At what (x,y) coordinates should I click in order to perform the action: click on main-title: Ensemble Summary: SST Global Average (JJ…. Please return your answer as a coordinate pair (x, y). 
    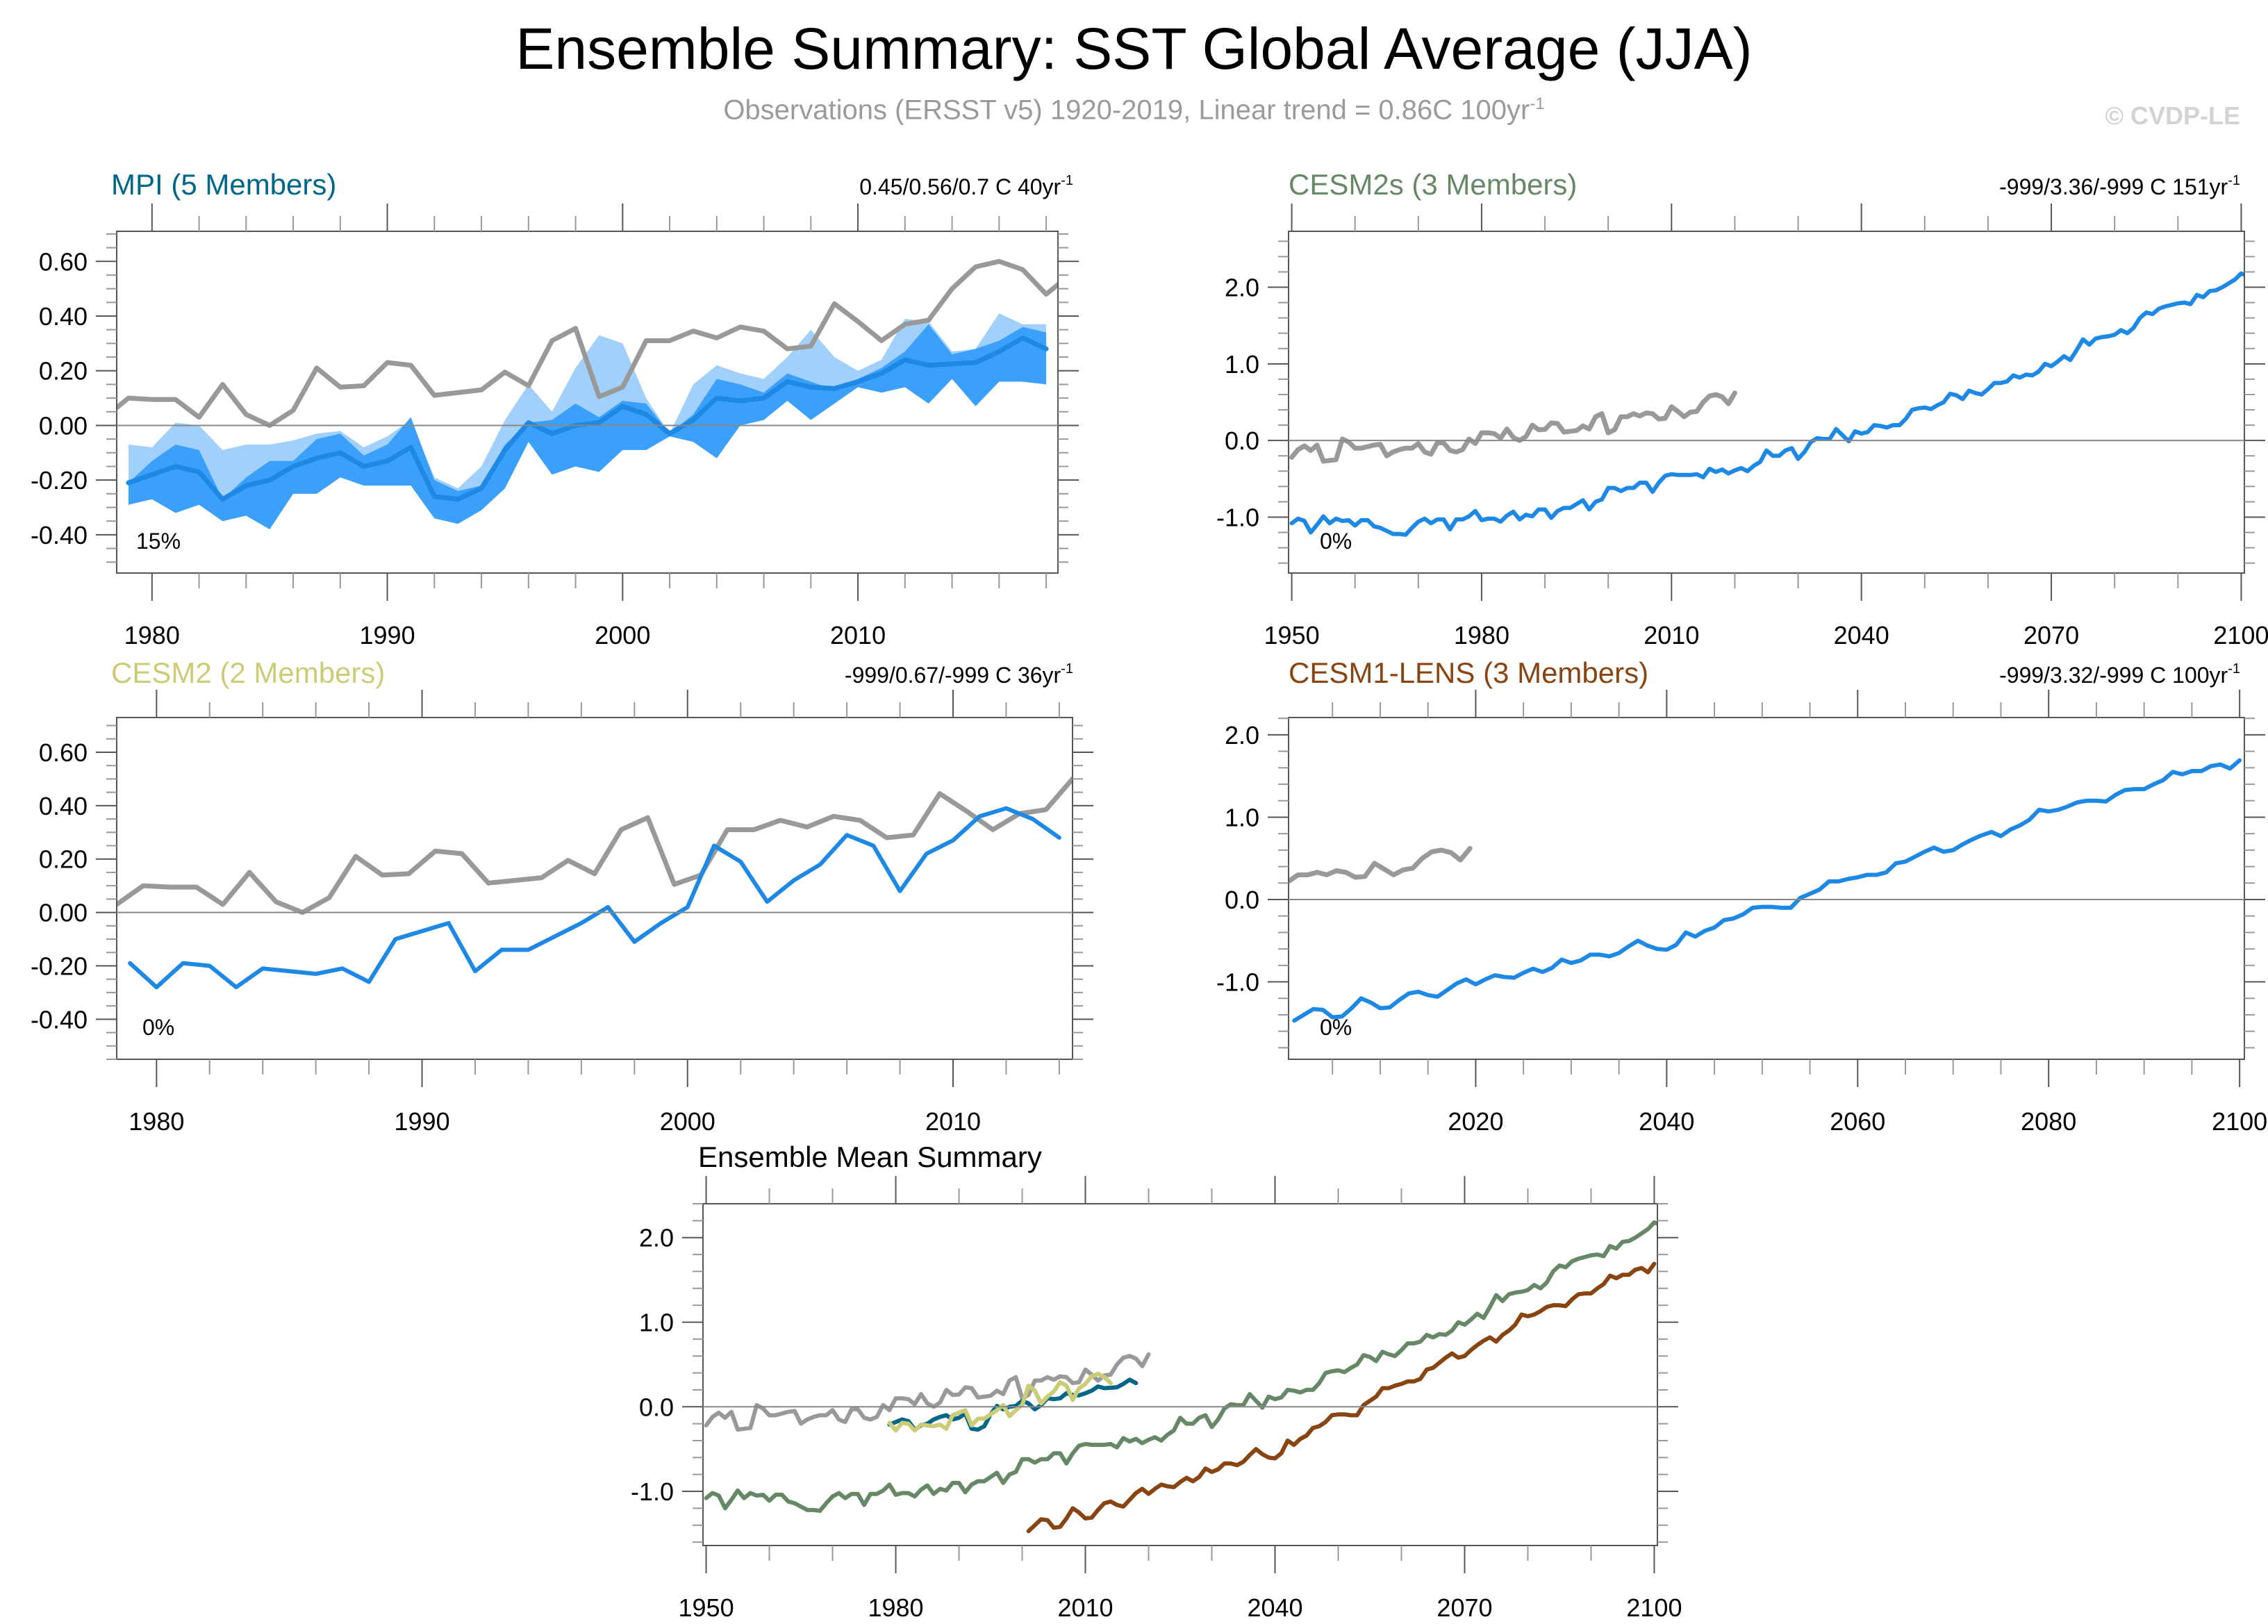
    Looking at the image, I should click on (1134, 49).